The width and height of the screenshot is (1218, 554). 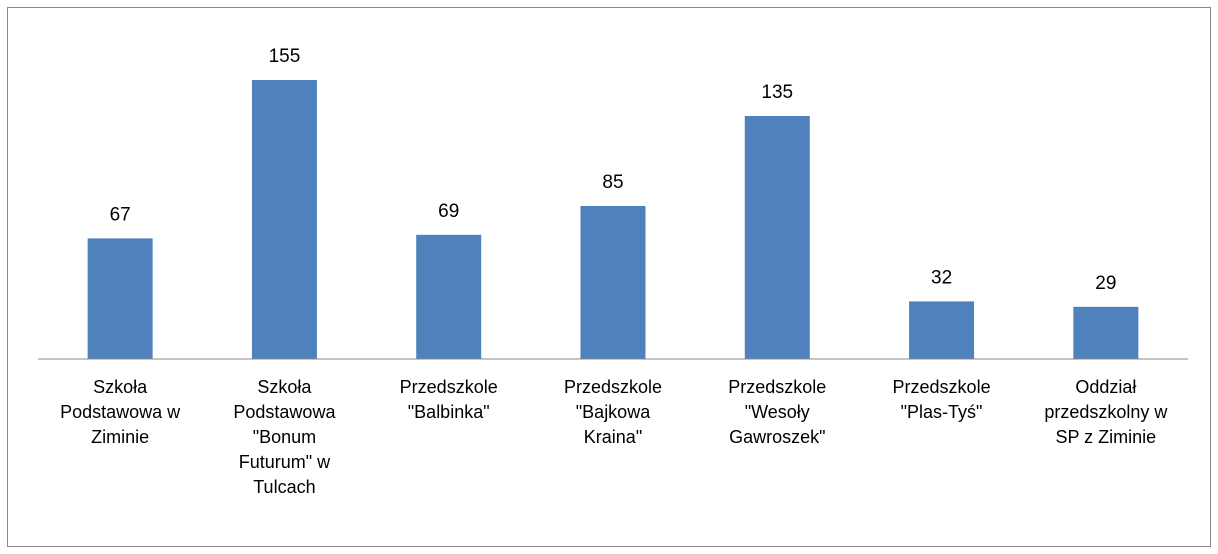 What do you see at coordinates (777, 92) in the screenshot?
I see `data-label: 135` at bounding box center [777, 92].